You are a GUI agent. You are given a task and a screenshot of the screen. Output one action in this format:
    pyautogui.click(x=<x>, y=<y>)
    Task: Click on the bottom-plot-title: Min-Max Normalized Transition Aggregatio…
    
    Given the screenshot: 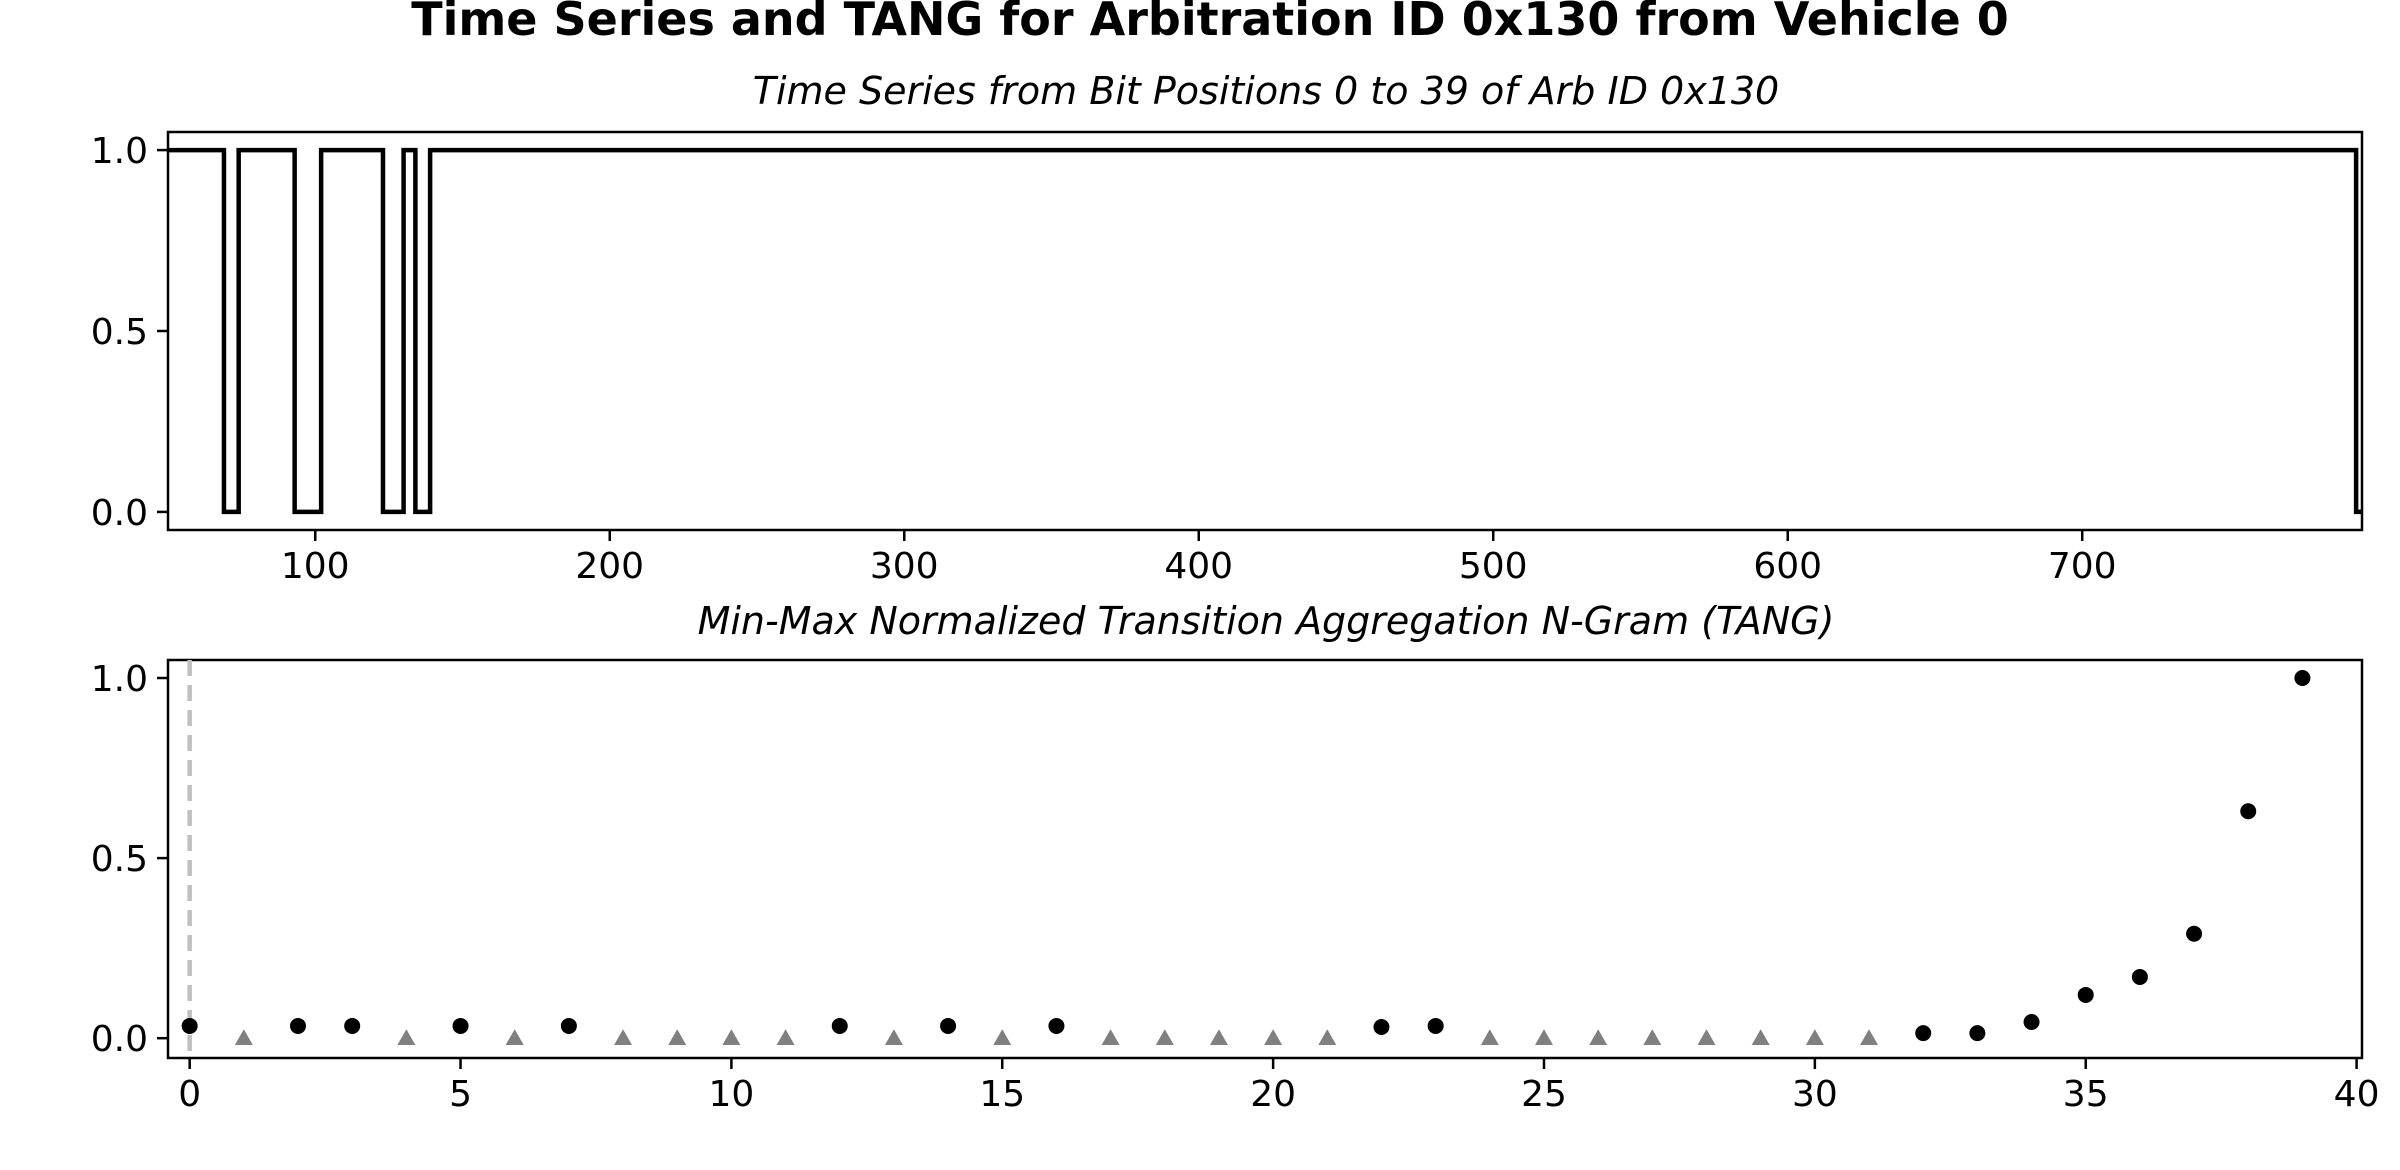 What is the action you would take?
    pyautogui.click(x=1266, y=621)
    